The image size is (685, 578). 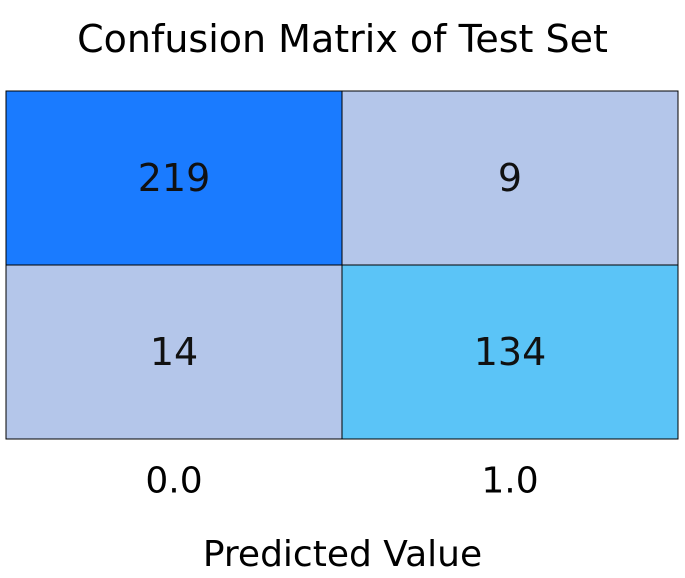 What do you see at coordinates (509, 481) in the screenshot?
I see `x-tick-label-1: 1.0` at bounding box center [509, 481].